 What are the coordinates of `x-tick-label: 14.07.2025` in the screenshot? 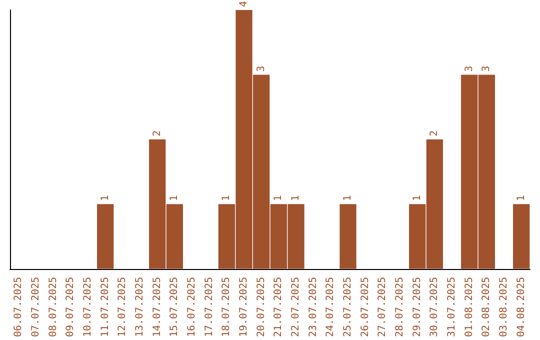 It's located at (157, 307).